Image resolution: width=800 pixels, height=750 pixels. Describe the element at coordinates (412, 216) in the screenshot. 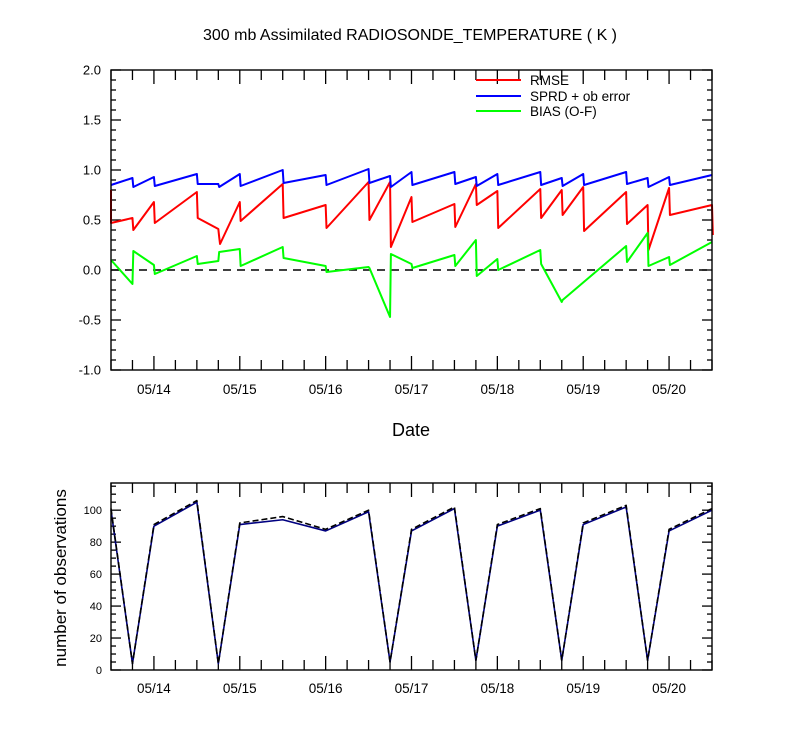

I see `series-line-rmse` at that location.